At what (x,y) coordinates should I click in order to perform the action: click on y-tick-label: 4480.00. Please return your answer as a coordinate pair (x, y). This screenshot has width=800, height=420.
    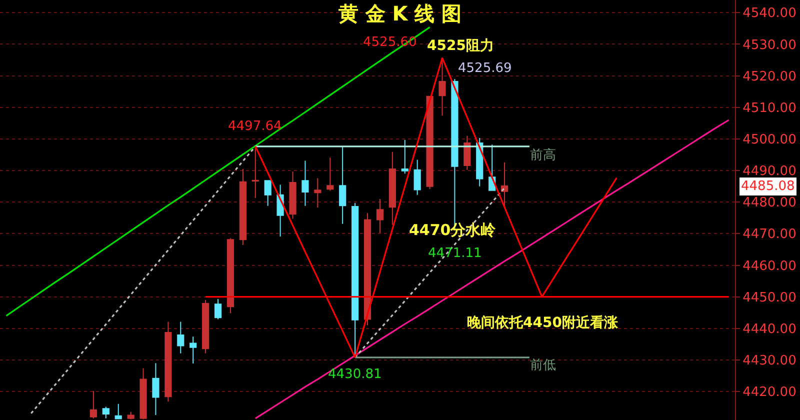
    Looking at the image, I should click on (769, 203).